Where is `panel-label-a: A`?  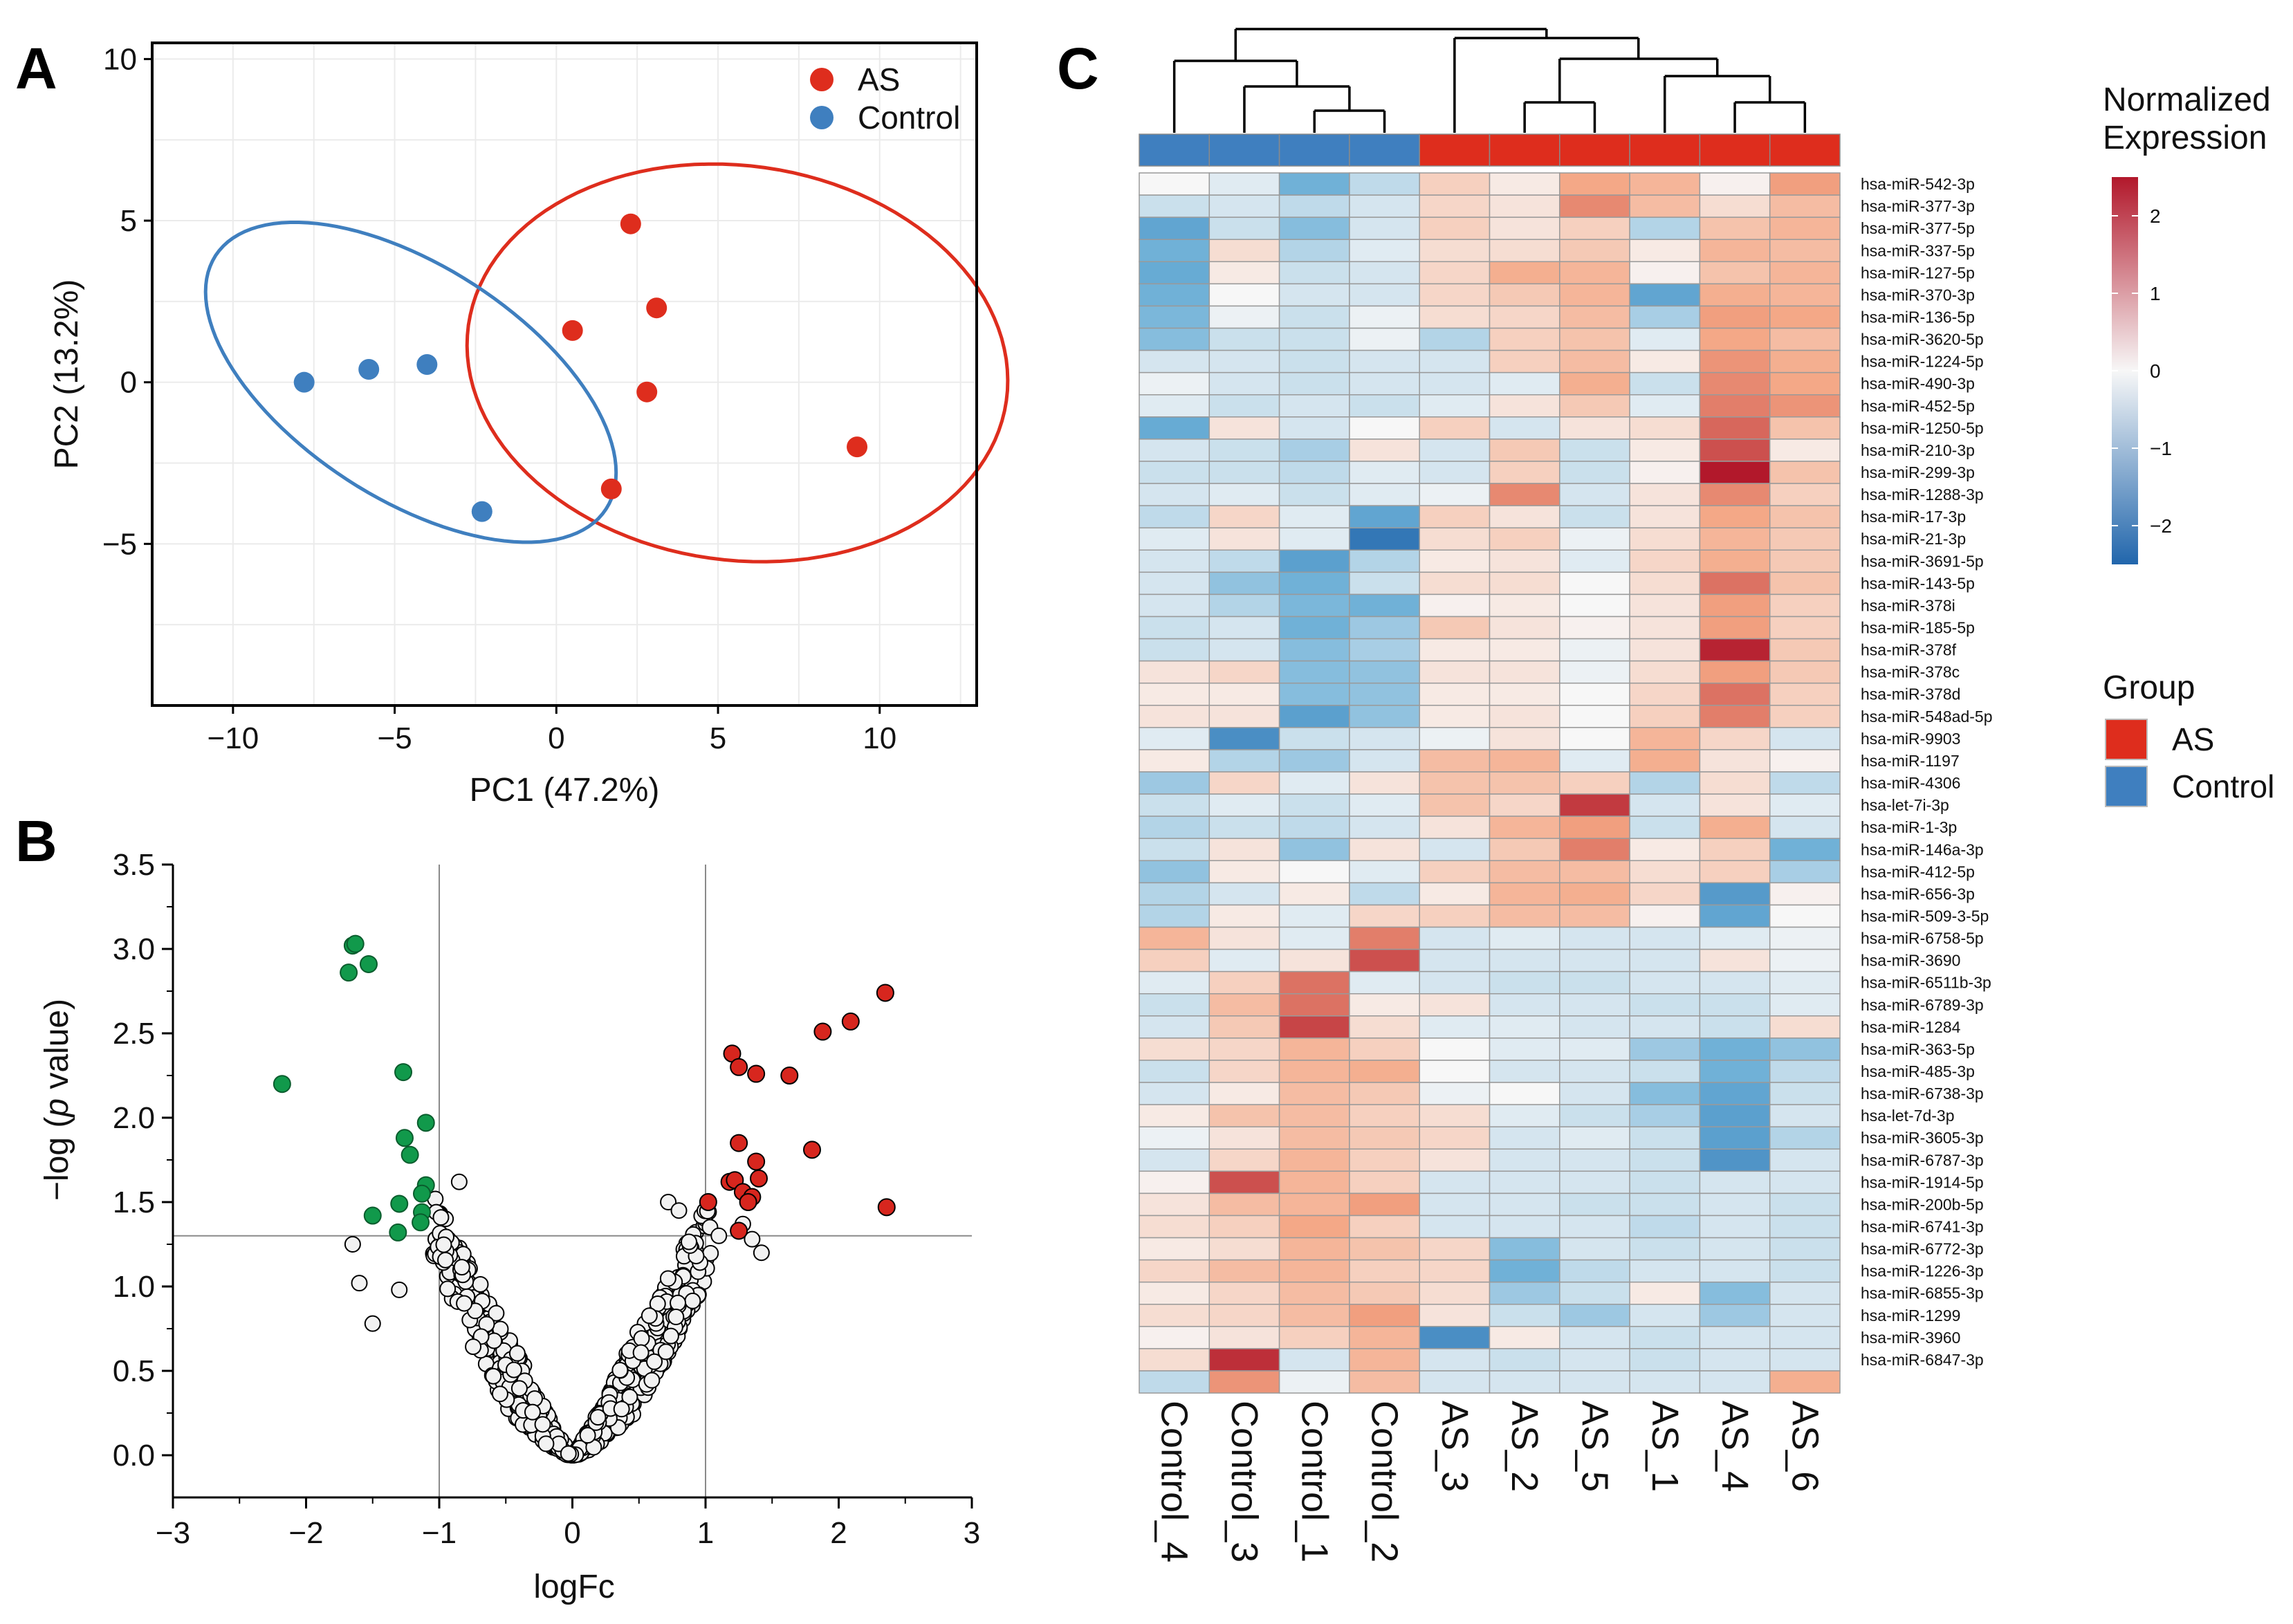 panel-label-a: A is located at coordinates (36, 68).